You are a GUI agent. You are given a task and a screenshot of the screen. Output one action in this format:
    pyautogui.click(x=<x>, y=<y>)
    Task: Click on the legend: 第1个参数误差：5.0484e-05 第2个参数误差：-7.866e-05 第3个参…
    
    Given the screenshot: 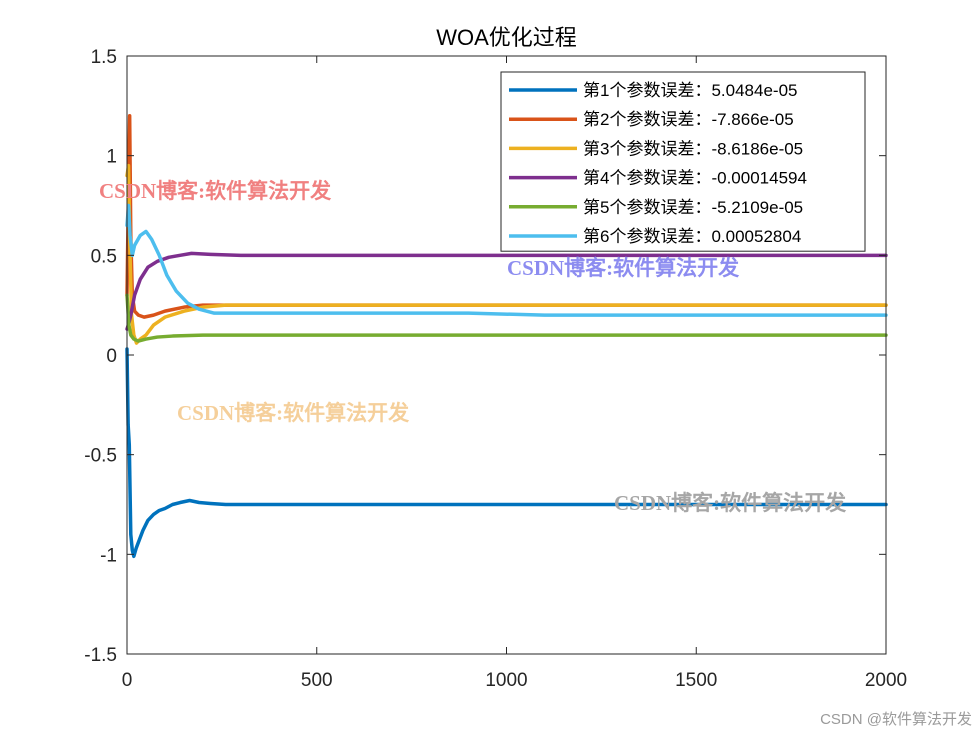 What is the action you would take?
    pyautogui.click(x=683, y=161)
    